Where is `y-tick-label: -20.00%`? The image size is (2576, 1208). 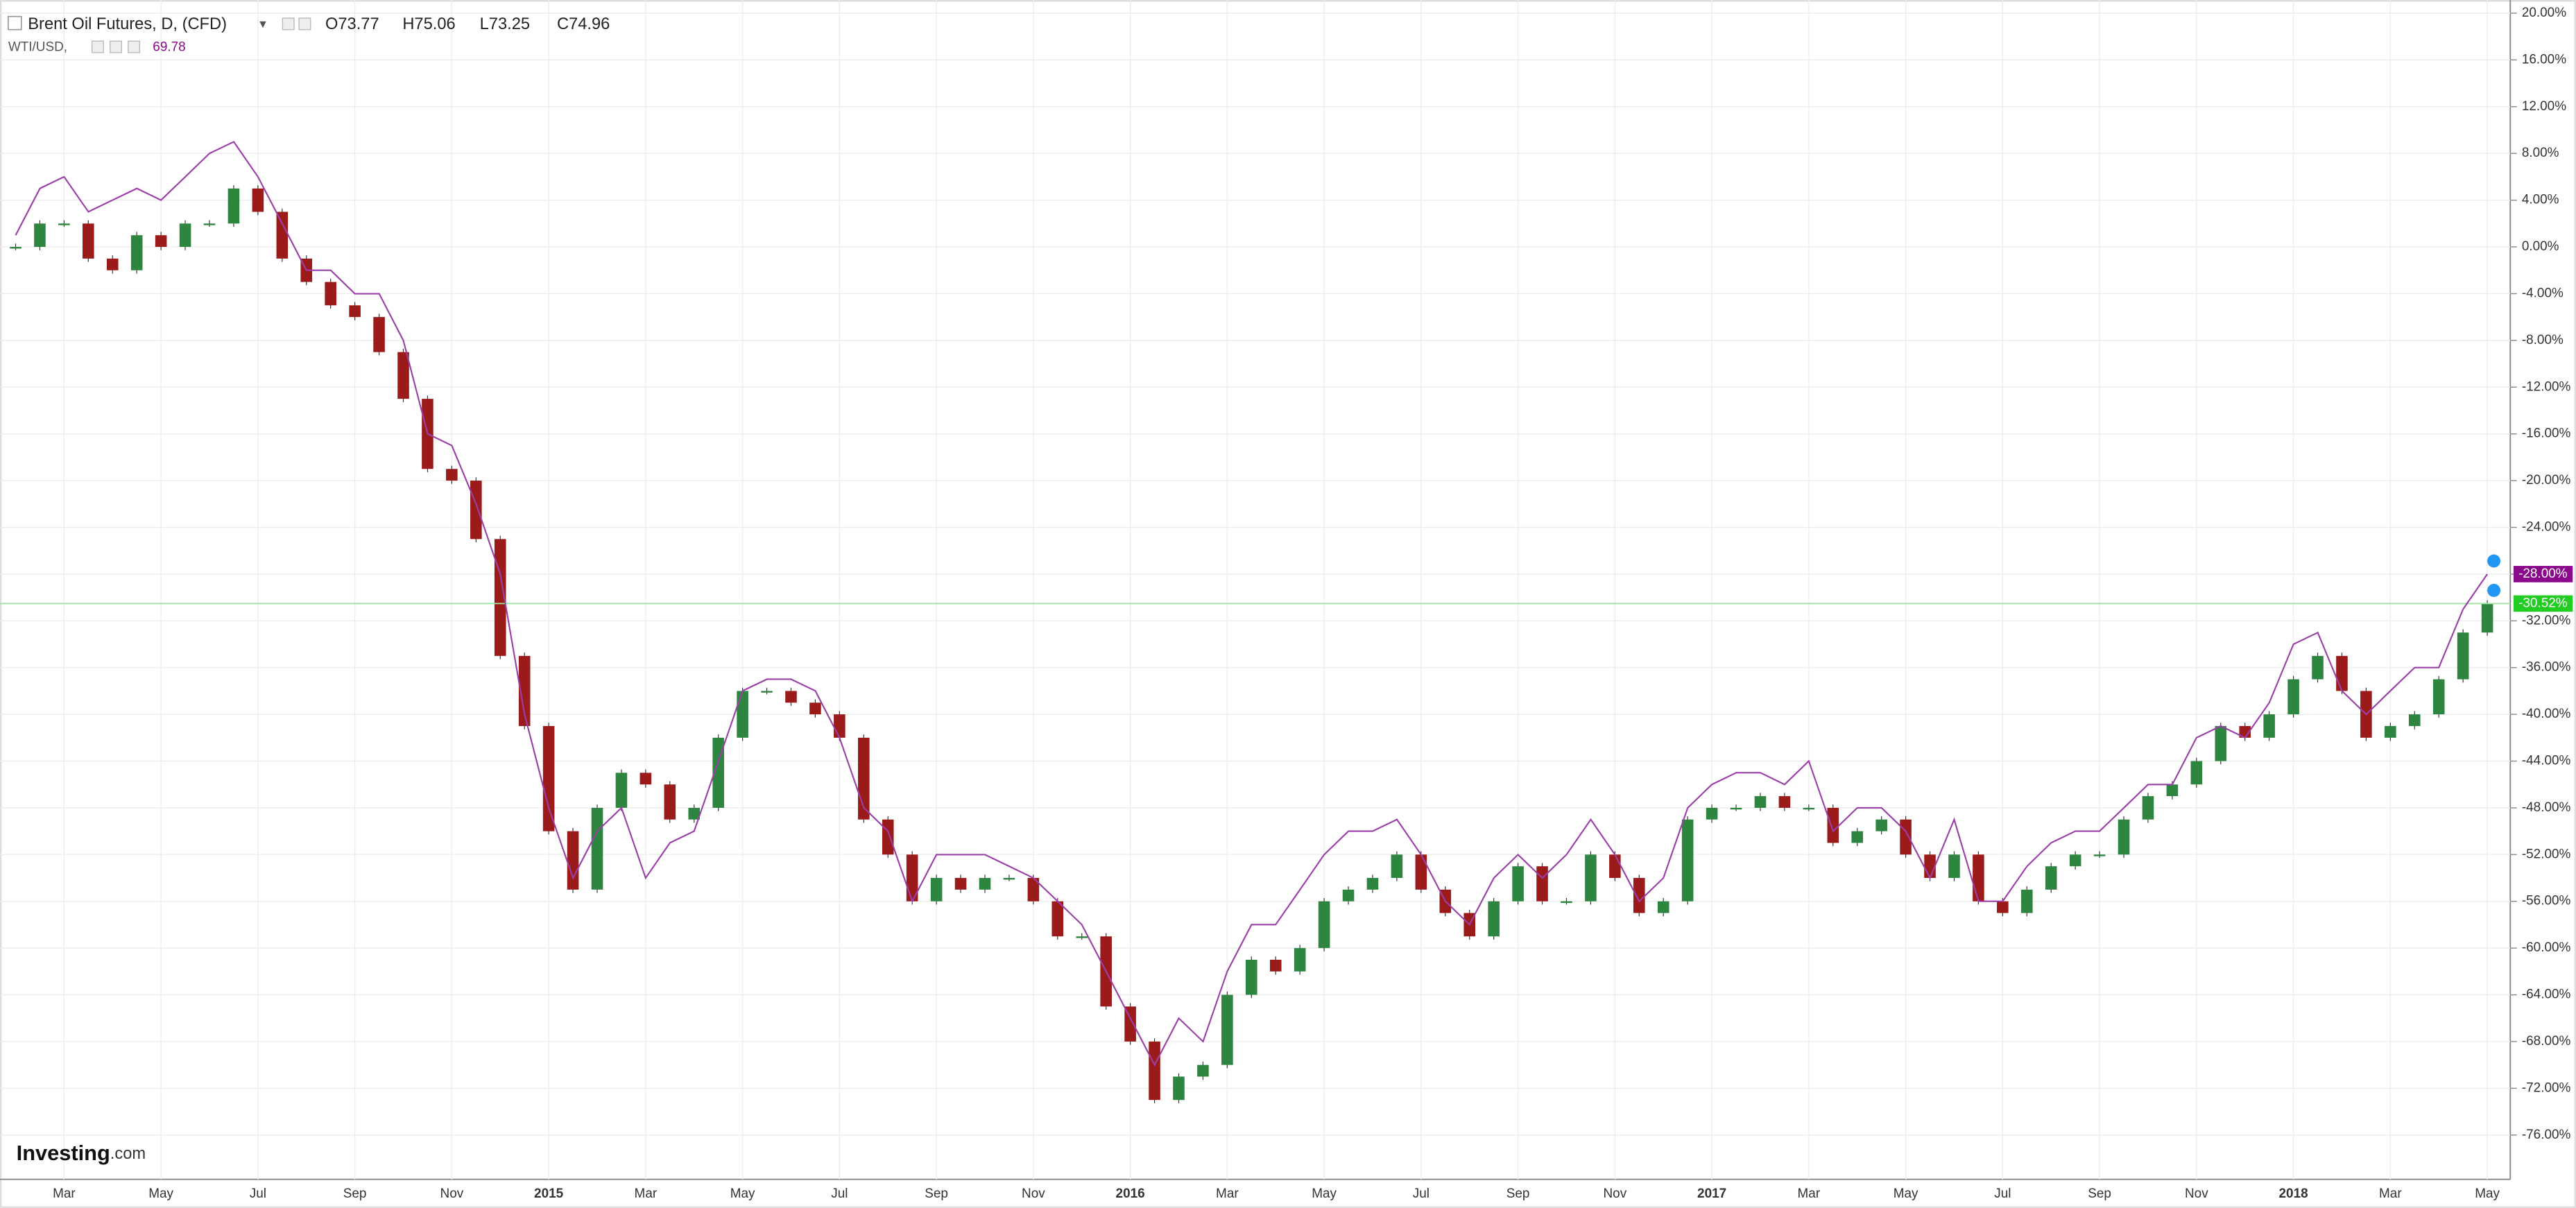 y-tick-label: -20.00% is located at coordinates (2546, 480).